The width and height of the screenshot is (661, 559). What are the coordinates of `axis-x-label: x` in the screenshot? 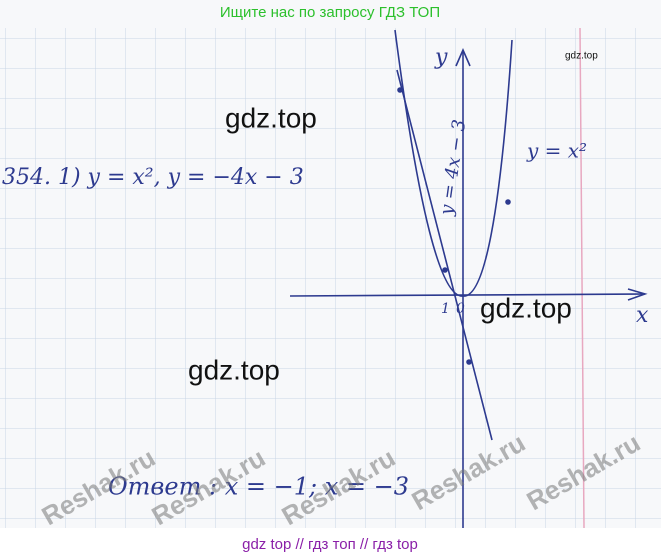 It's located at (642, 315).